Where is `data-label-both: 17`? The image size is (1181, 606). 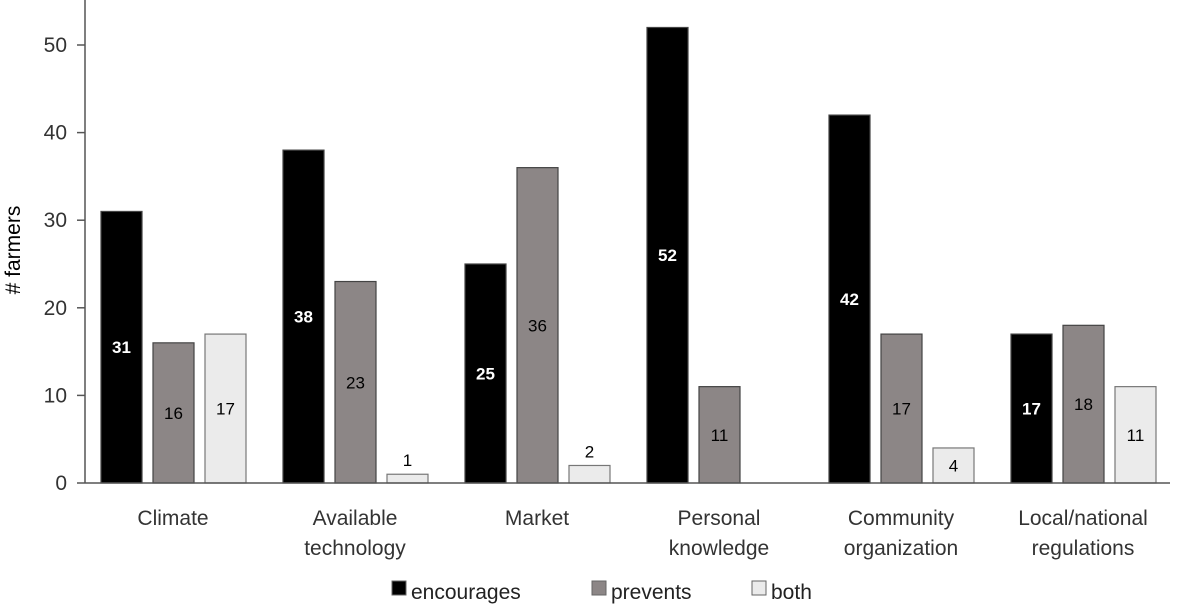 data-label-both: 17 is located at coordinates (225, 409).